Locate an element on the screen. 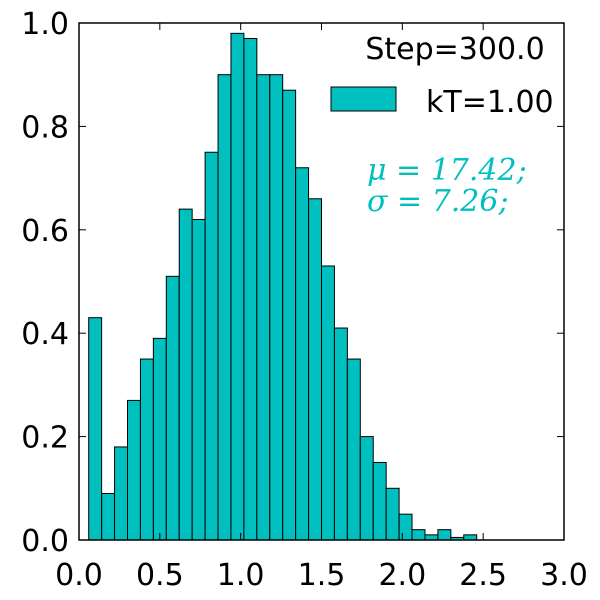 This screenshot has width=600, height=600. y-tick-label: 0.0 is located at coordinates (45, 541).